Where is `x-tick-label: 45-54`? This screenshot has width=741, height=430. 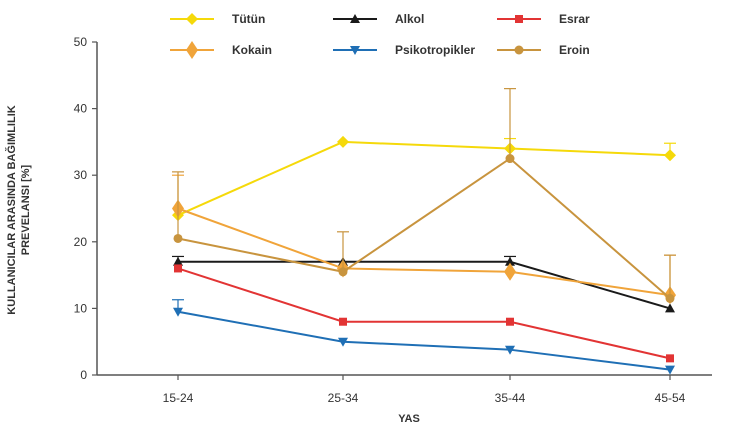
x-tick-label: 45-54 is located at coordinates (670, 398).